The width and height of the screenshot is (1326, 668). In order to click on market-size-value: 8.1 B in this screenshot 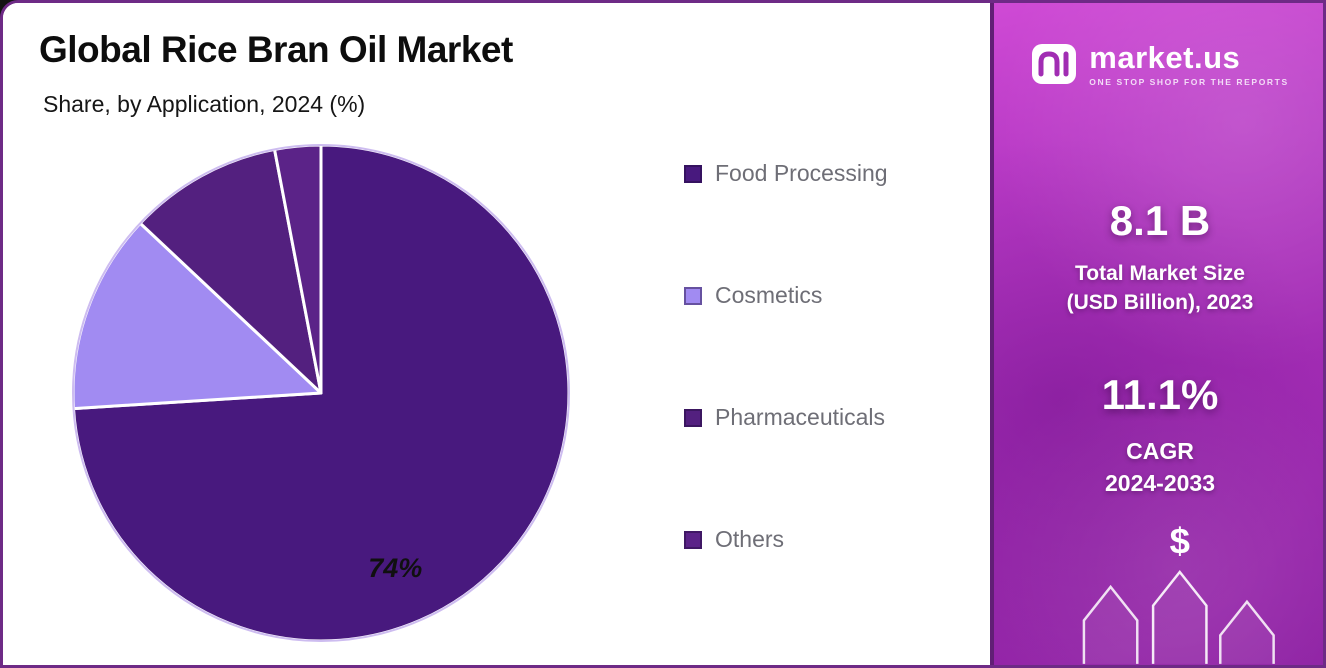, I will do `click(1160, 220)`.